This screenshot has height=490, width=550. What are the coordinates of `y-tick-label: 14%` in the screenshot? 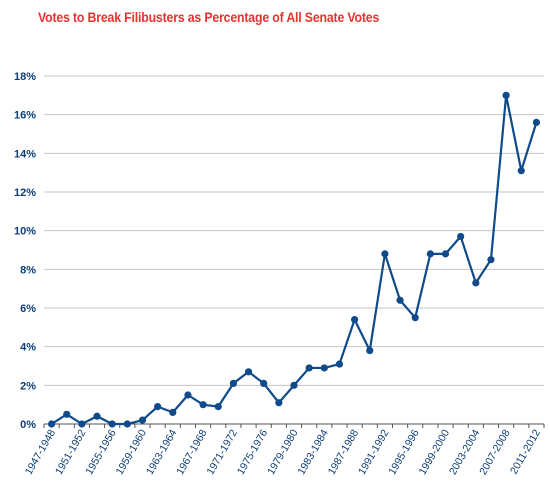 It's located at (25, 154).